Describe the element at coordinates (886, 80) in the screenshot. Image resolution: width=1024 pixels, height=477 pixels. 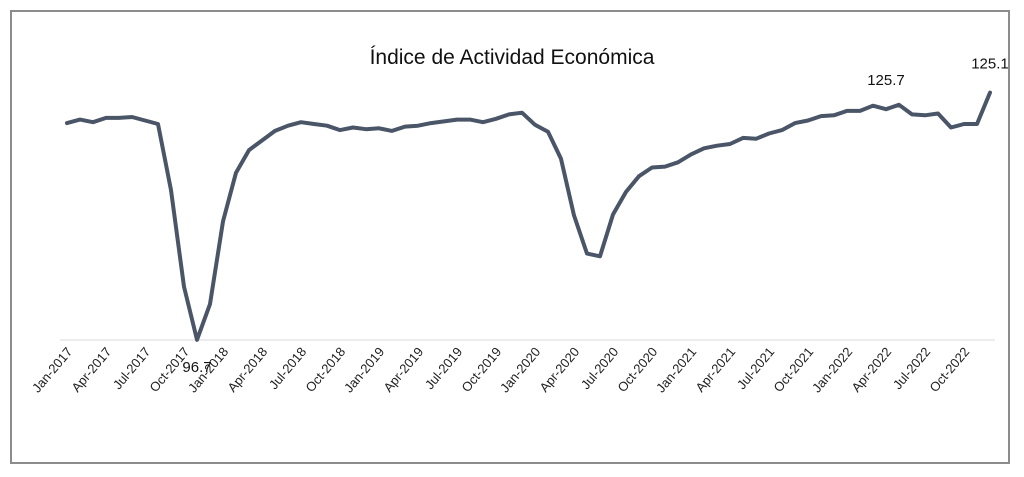
I see `data-label: 125.7` at that location.